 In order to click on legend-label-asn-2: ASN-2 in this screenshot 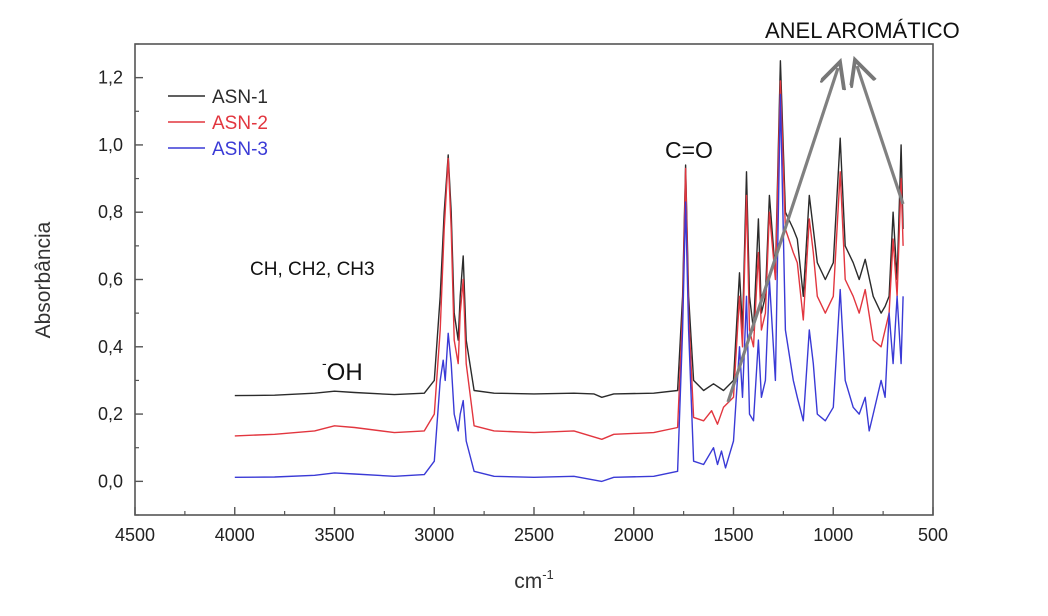, I will do `click(240, 123)`.